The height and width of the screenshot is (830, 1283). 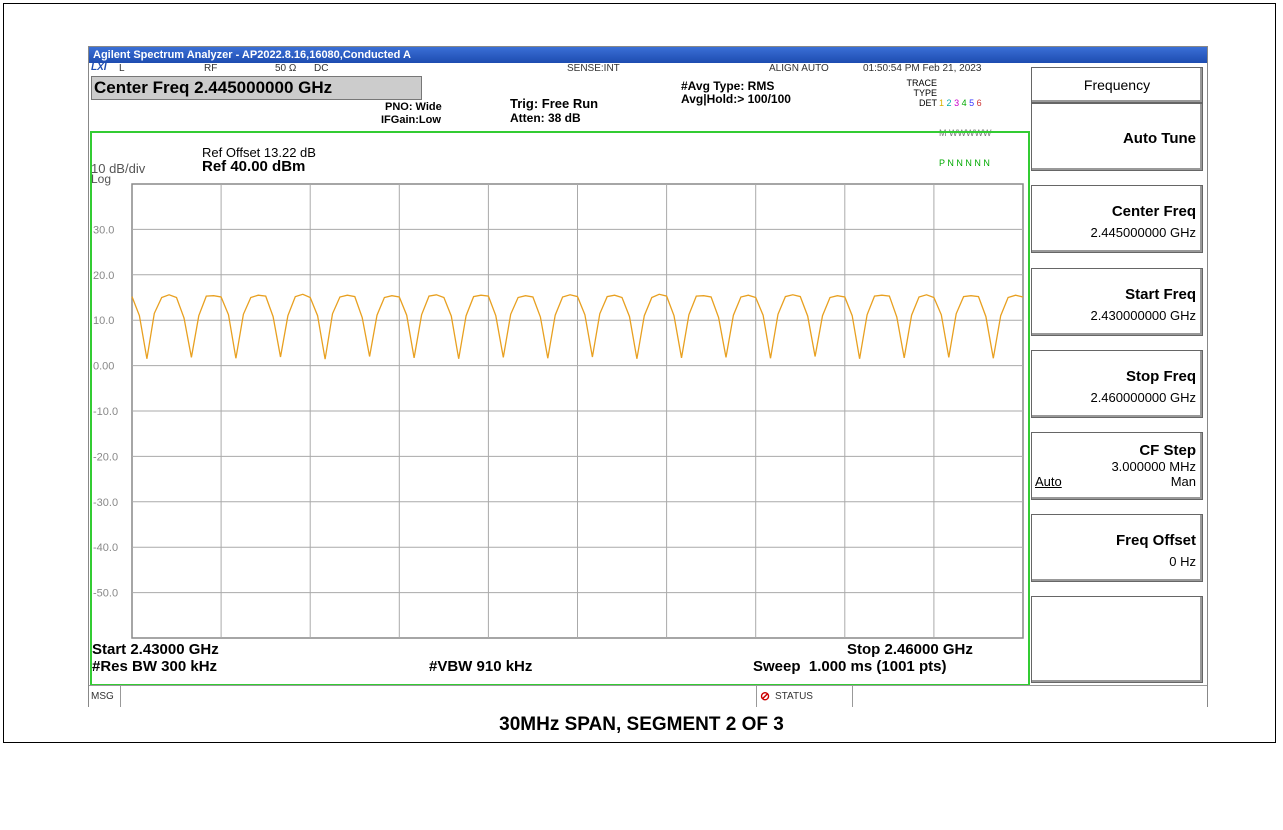 I want to click on trace, so click(x=577, y=326).